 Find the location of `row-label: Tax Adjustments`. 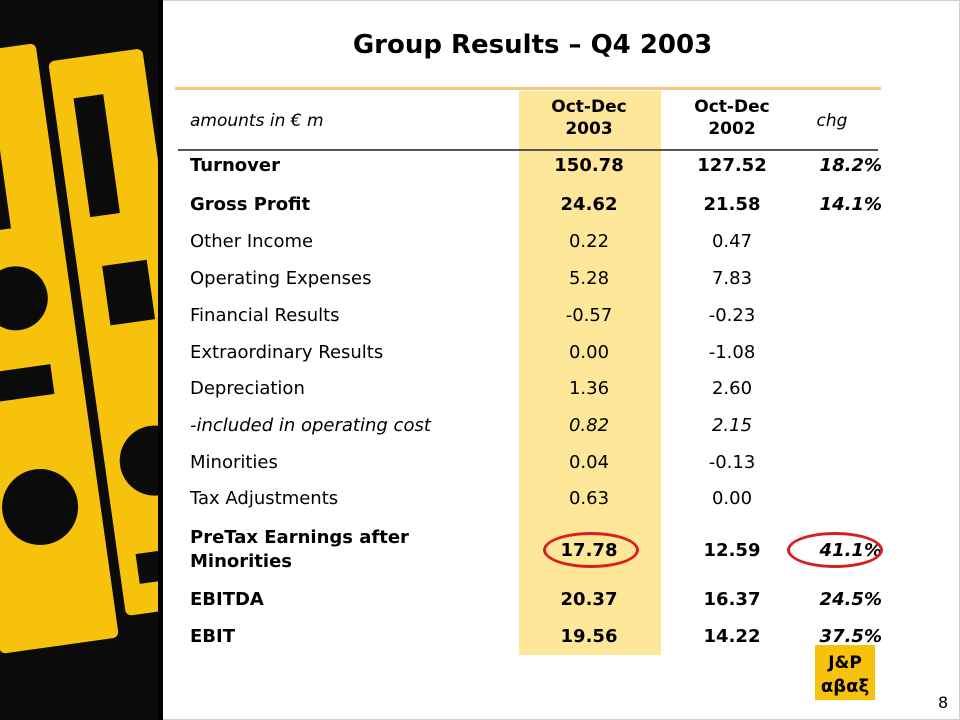

row-label: Tax Adjustments is located at coordinates (264, 498).